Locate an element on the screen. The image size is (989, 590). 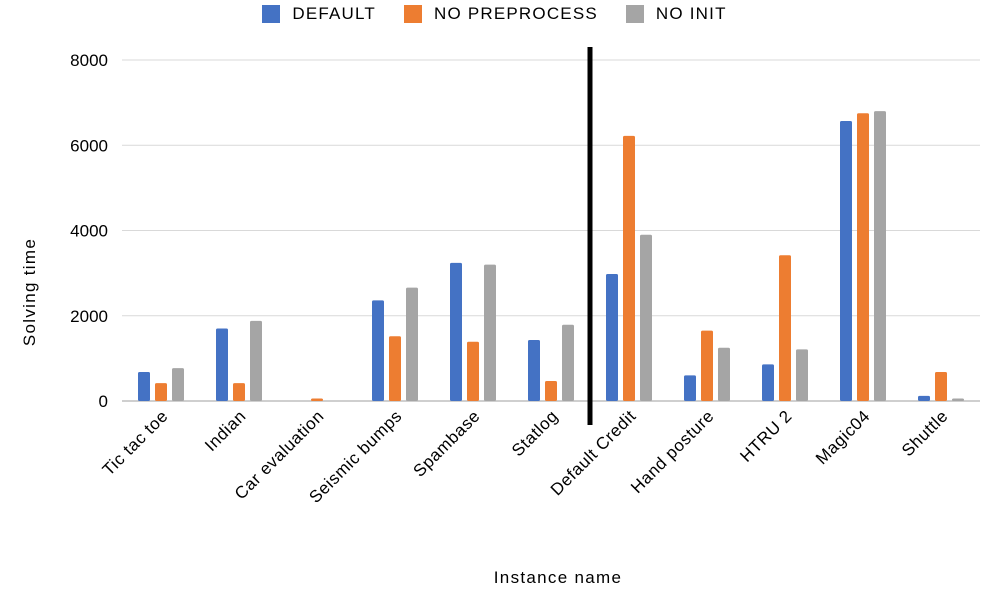
legend: DEFAULT NO PREPROCESS NO INIT is located at coordinates (494, 14).